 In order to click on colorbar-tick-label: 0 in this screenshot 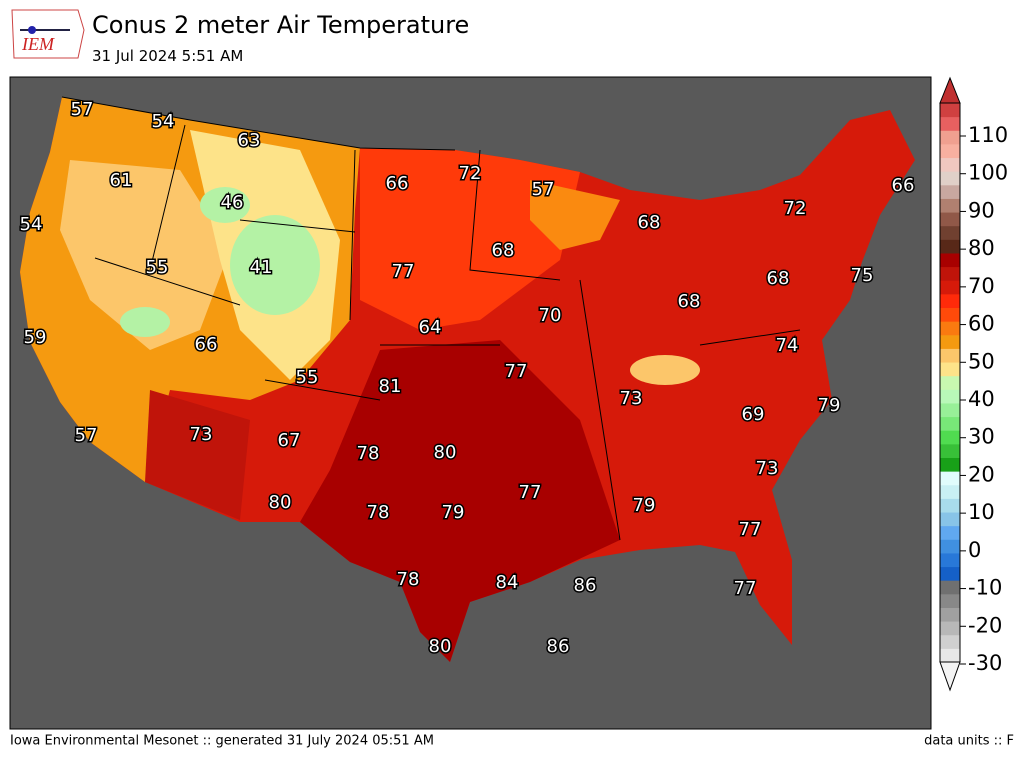, I will do `click(974, 550)`.